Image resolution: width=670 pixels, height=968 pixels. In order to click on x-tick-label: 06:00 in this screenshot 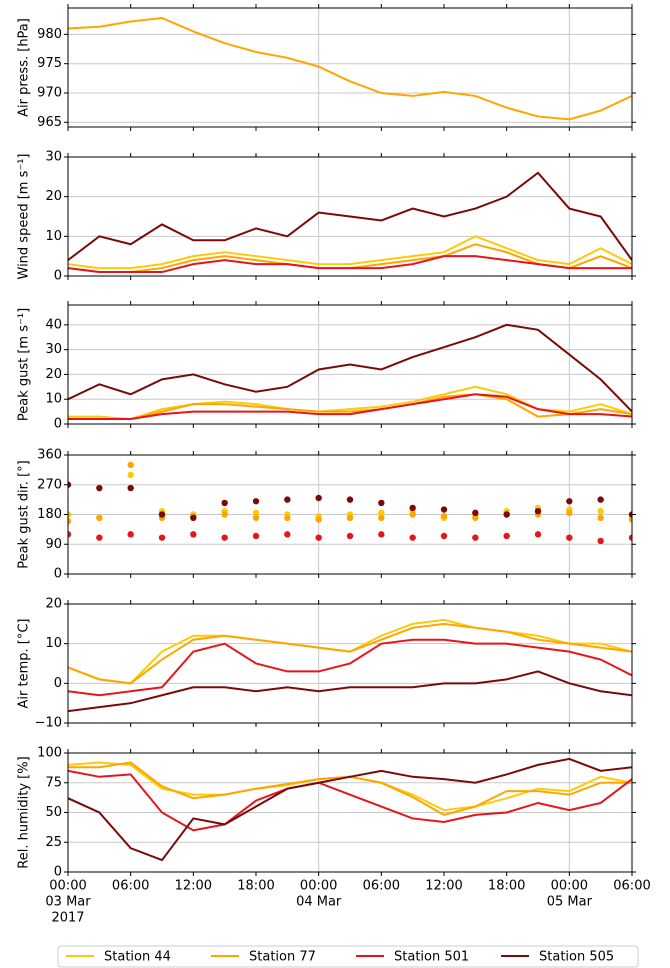, I will do `click(381, 886)`.